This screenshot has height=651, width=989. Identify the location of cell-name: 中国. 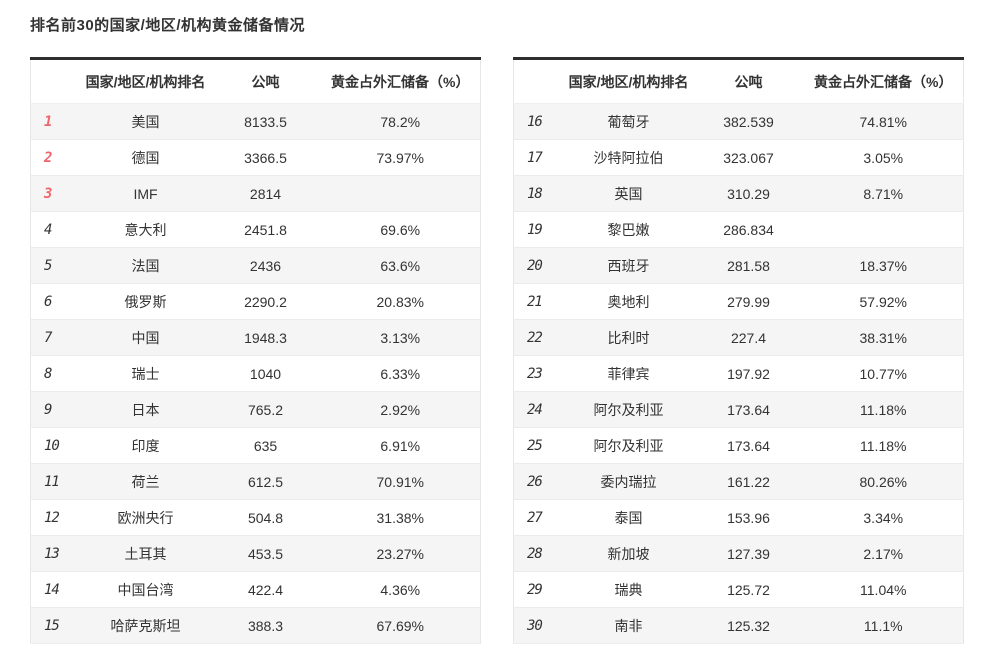
(145, 337).